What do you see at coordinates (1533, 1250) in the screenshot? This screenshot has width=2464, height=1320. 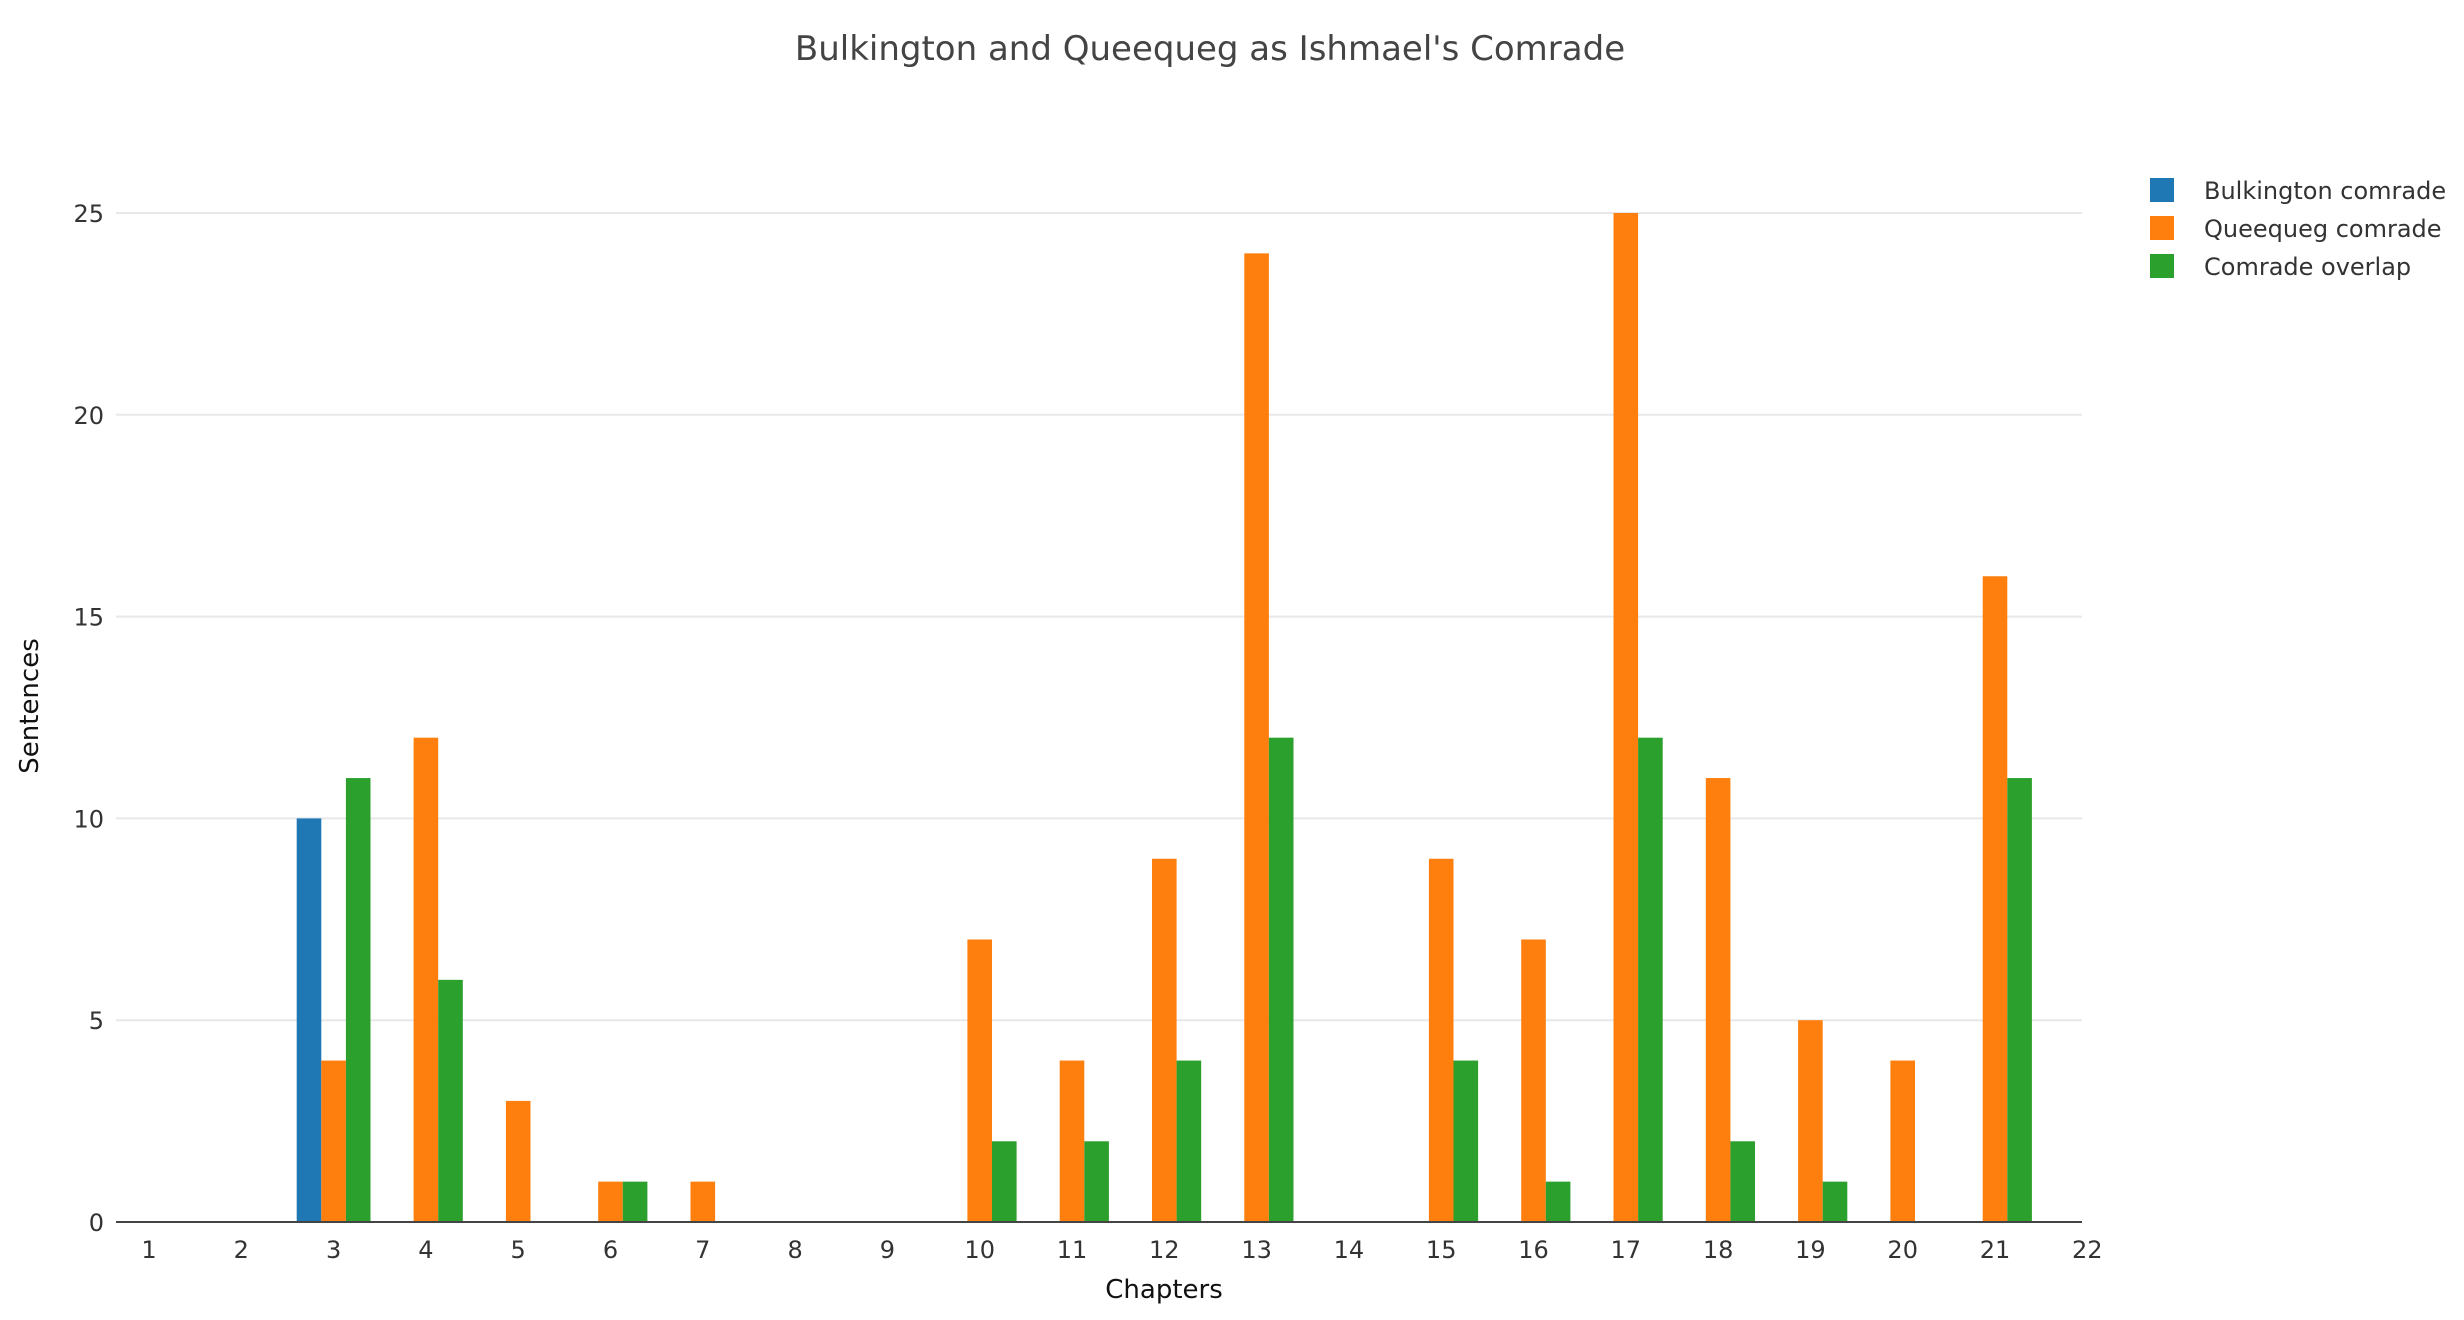 I see `x-tick-label: 16` at bounding box center [1533, 1250].